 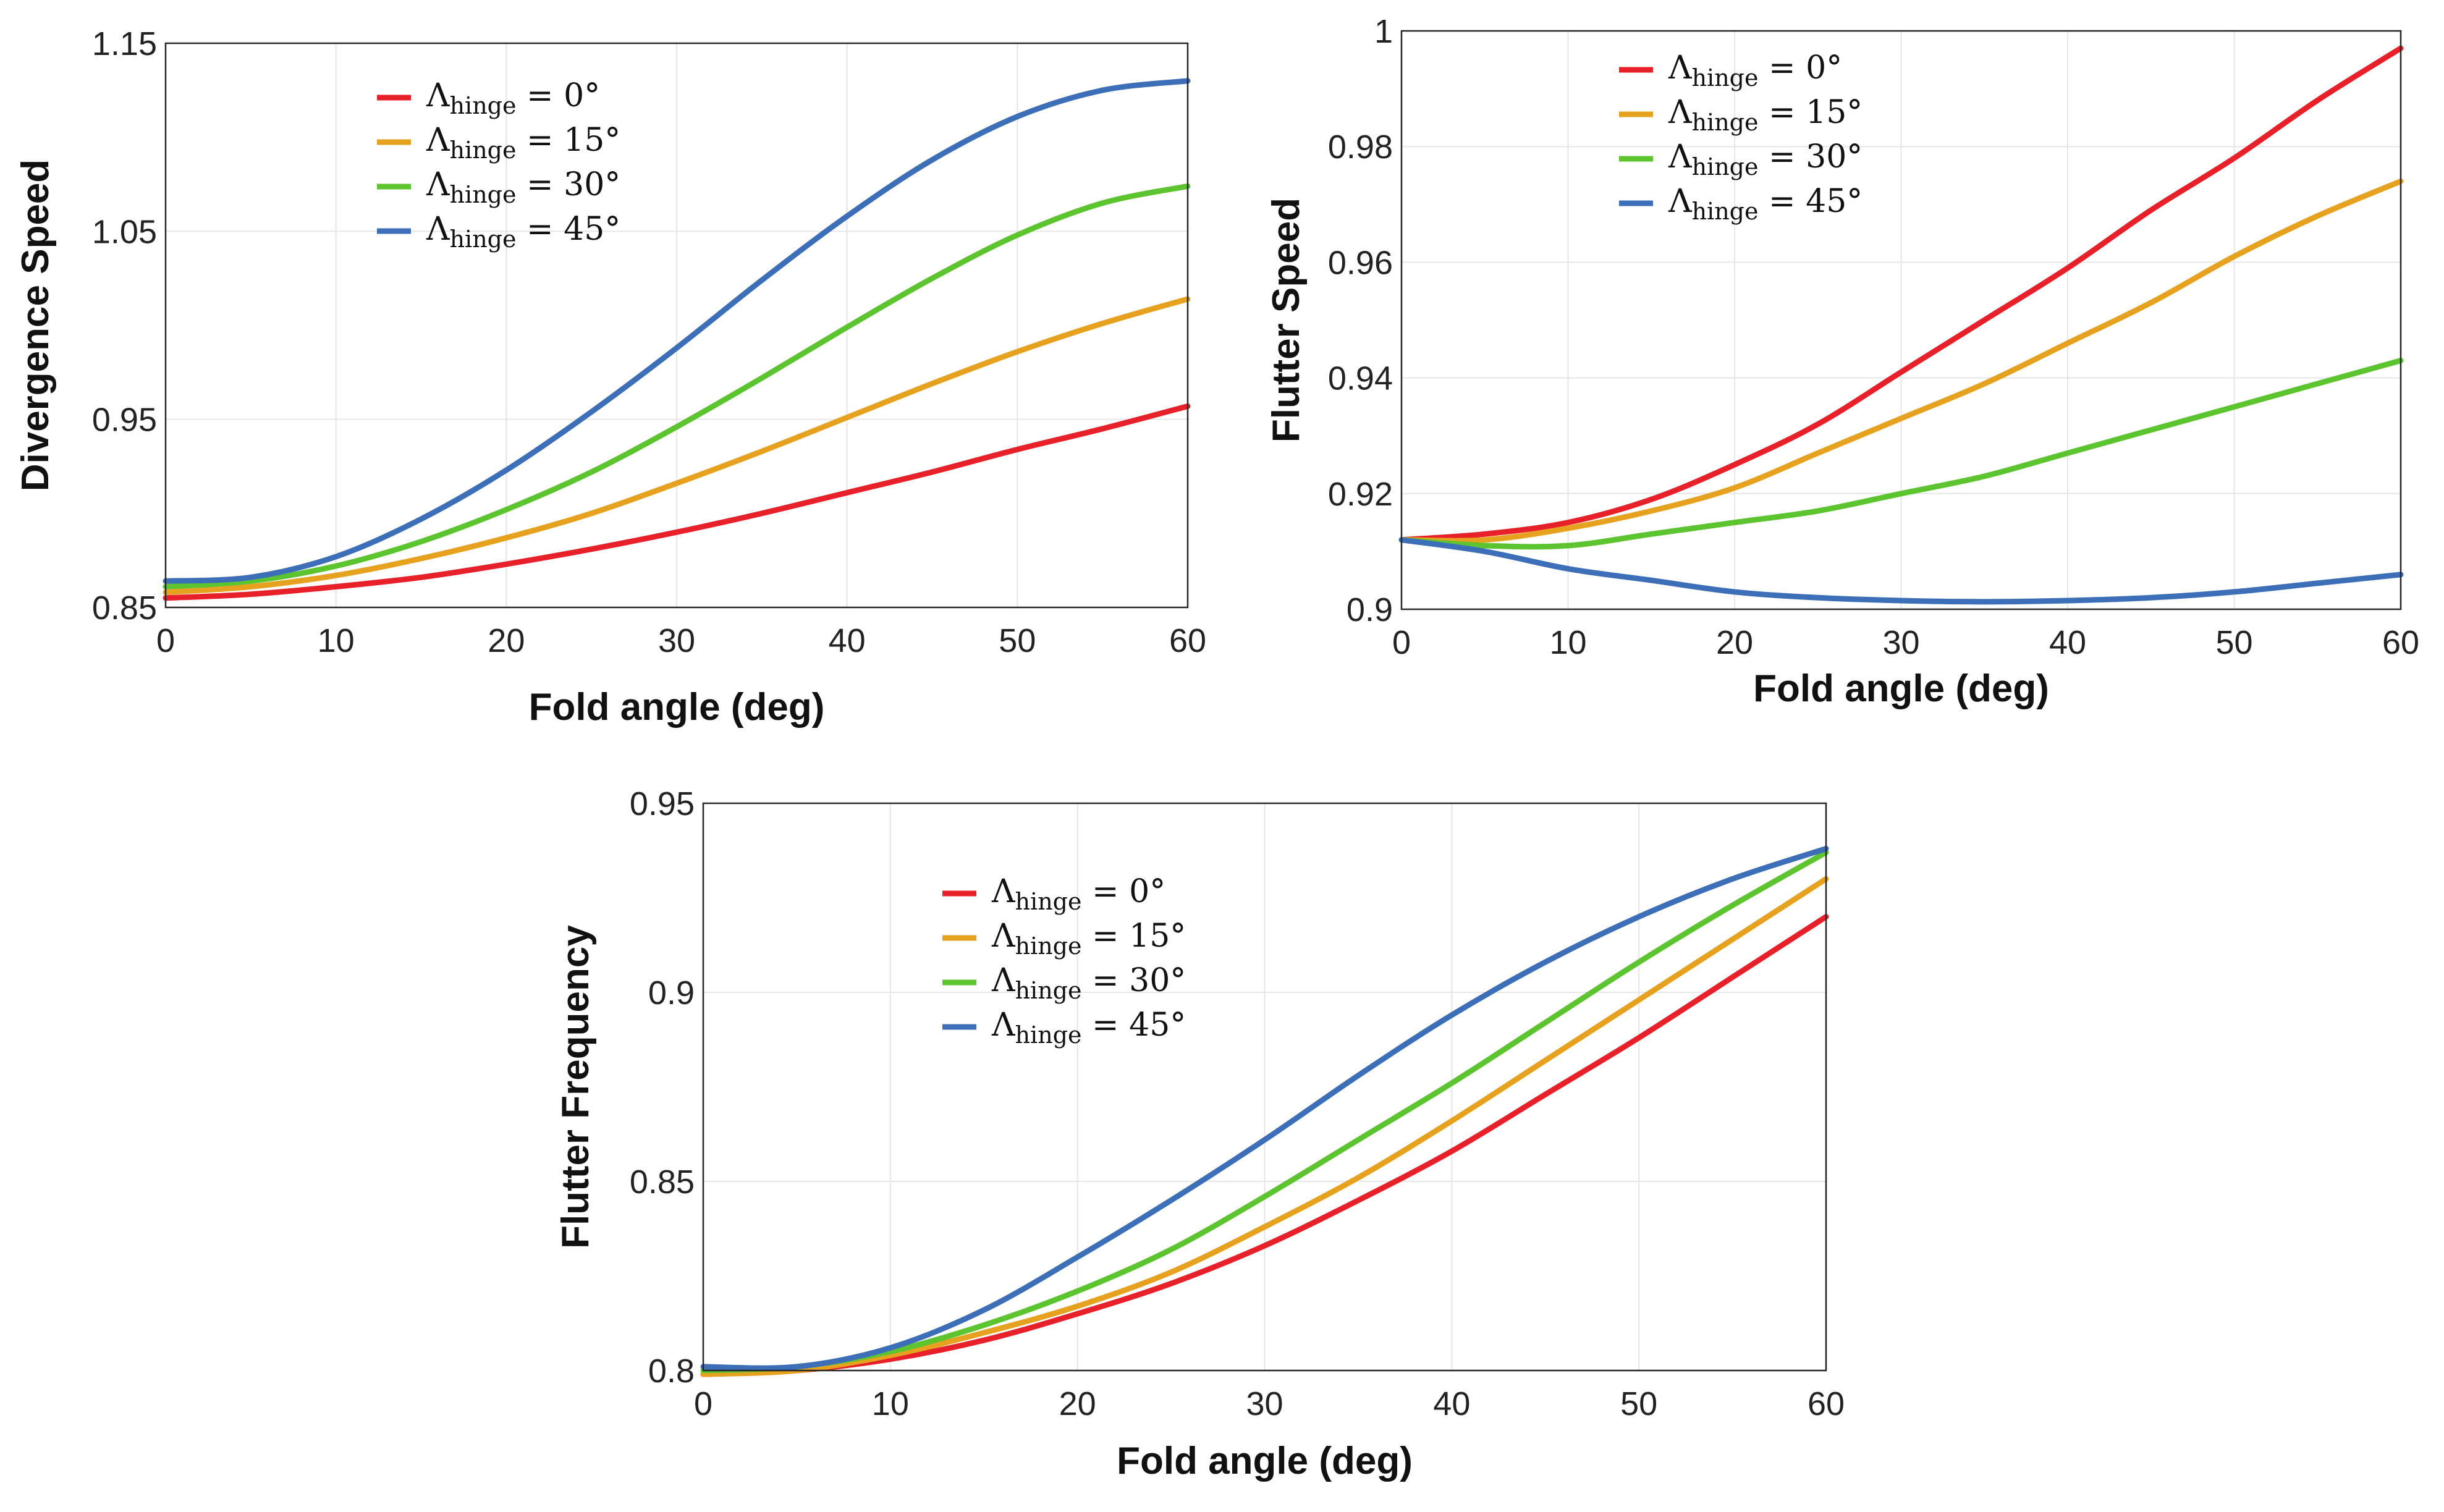 What do you see at coordinates (1360, 378) in the screenshot?
I see `y-tick-label: 0.94` at bounding box center [1360, 378].